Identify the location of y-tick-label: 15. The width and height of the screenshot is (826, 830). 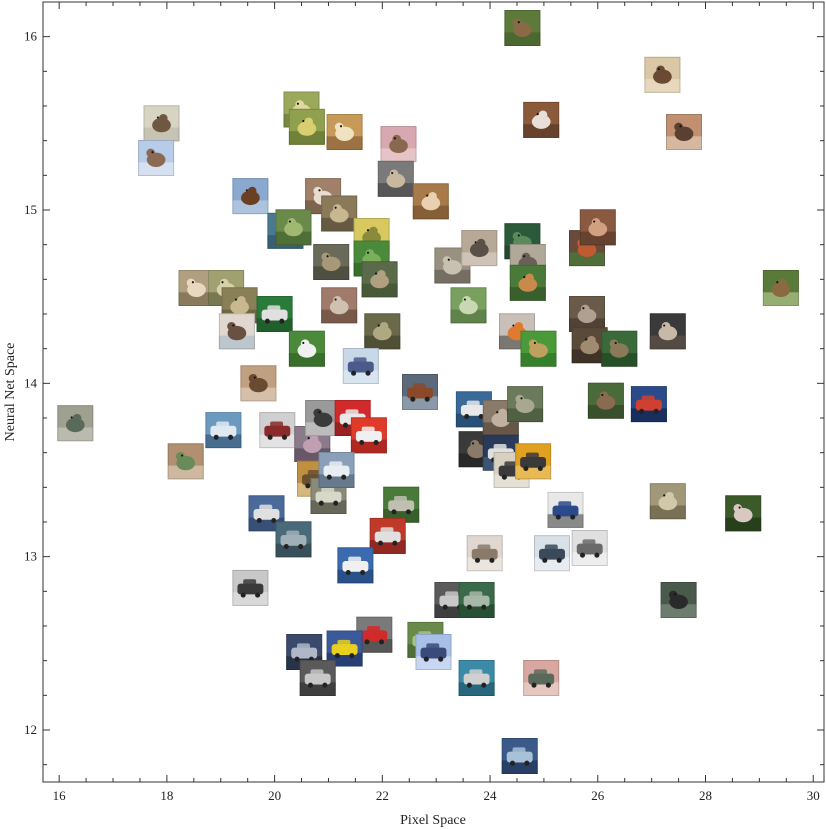
(30, 209).